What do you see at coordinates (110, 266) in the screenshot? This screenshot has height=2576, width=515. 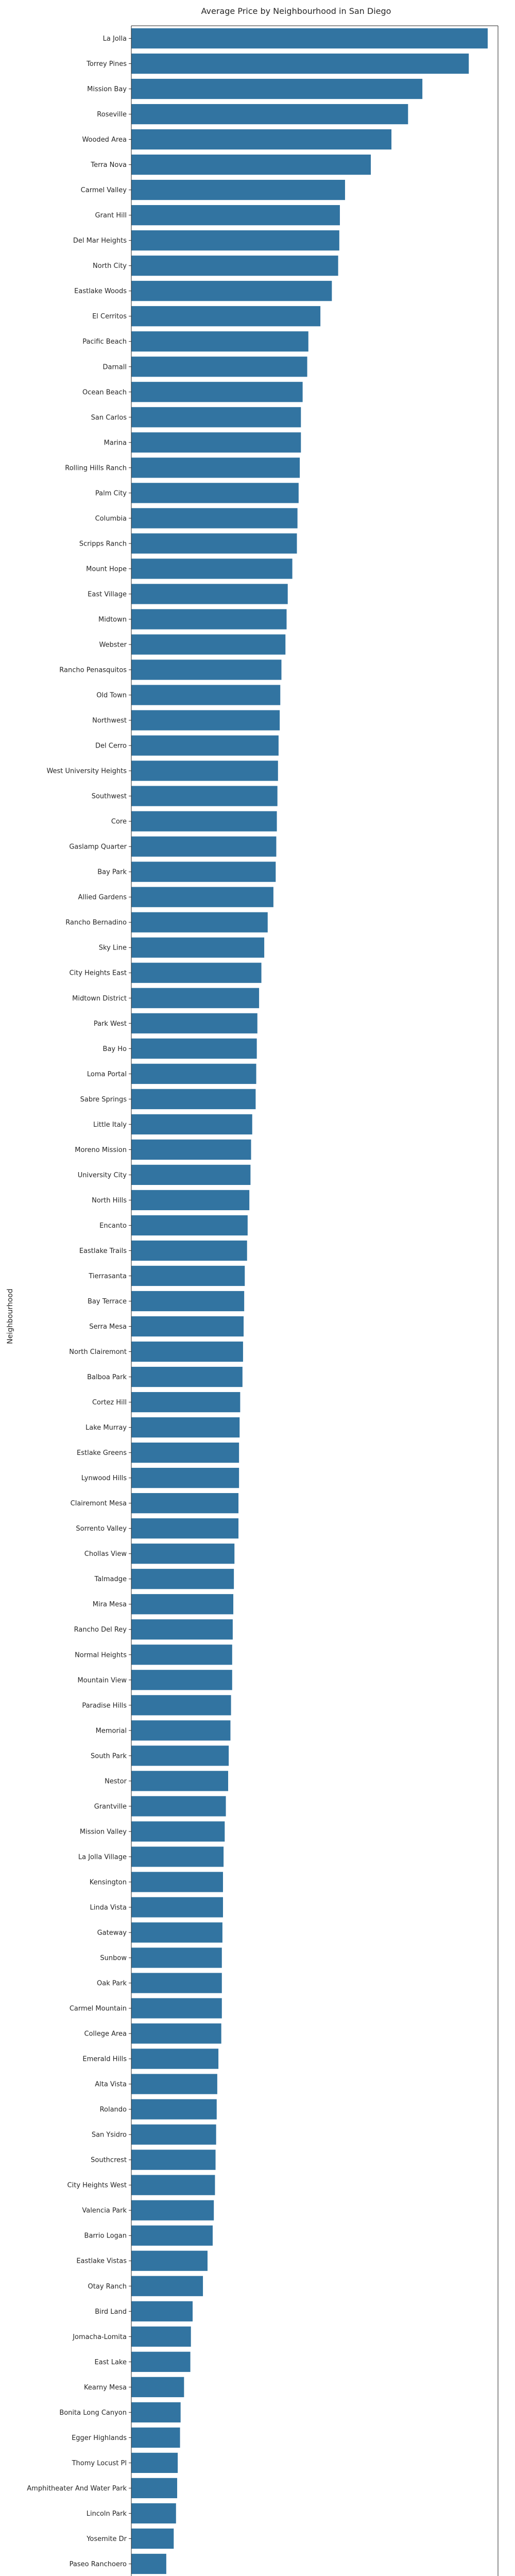 I see `y-tick-label: North City` at bounding box center [110, 266].